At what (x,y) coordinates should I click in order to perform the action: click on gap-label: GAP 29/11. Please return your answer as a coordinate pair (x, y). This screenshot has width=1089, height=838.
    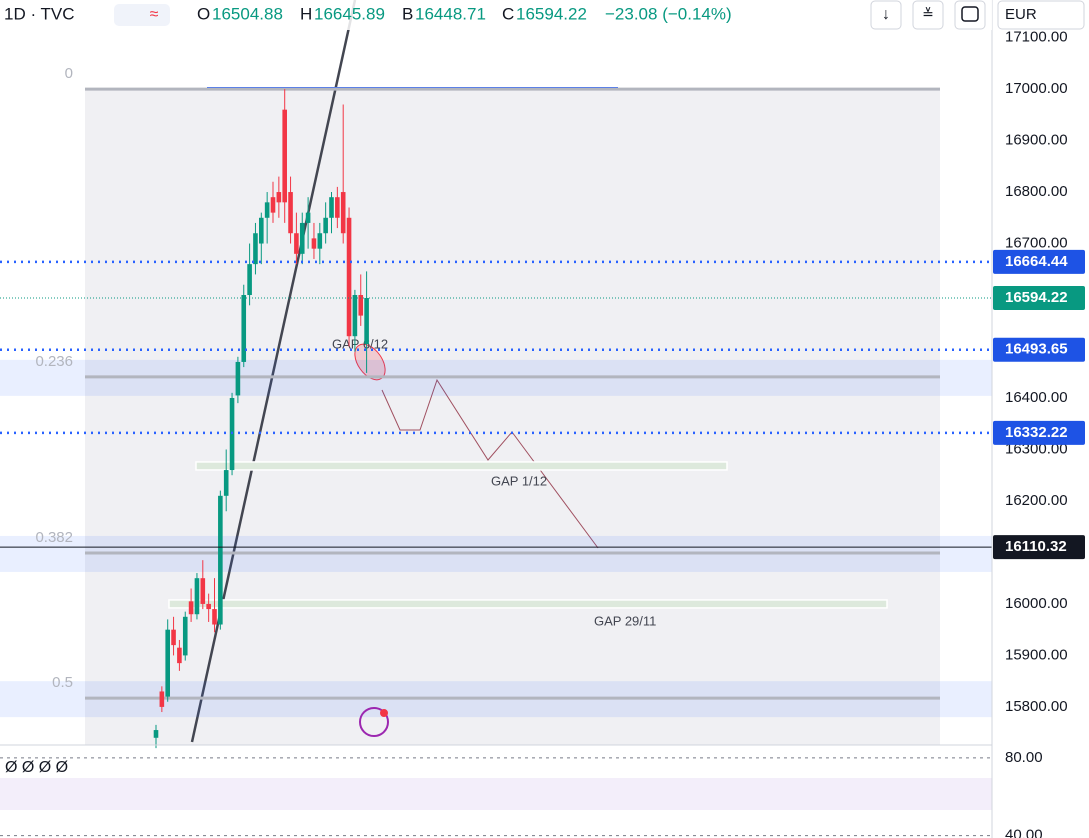
    Looking at the image, I should click on (625, 620).